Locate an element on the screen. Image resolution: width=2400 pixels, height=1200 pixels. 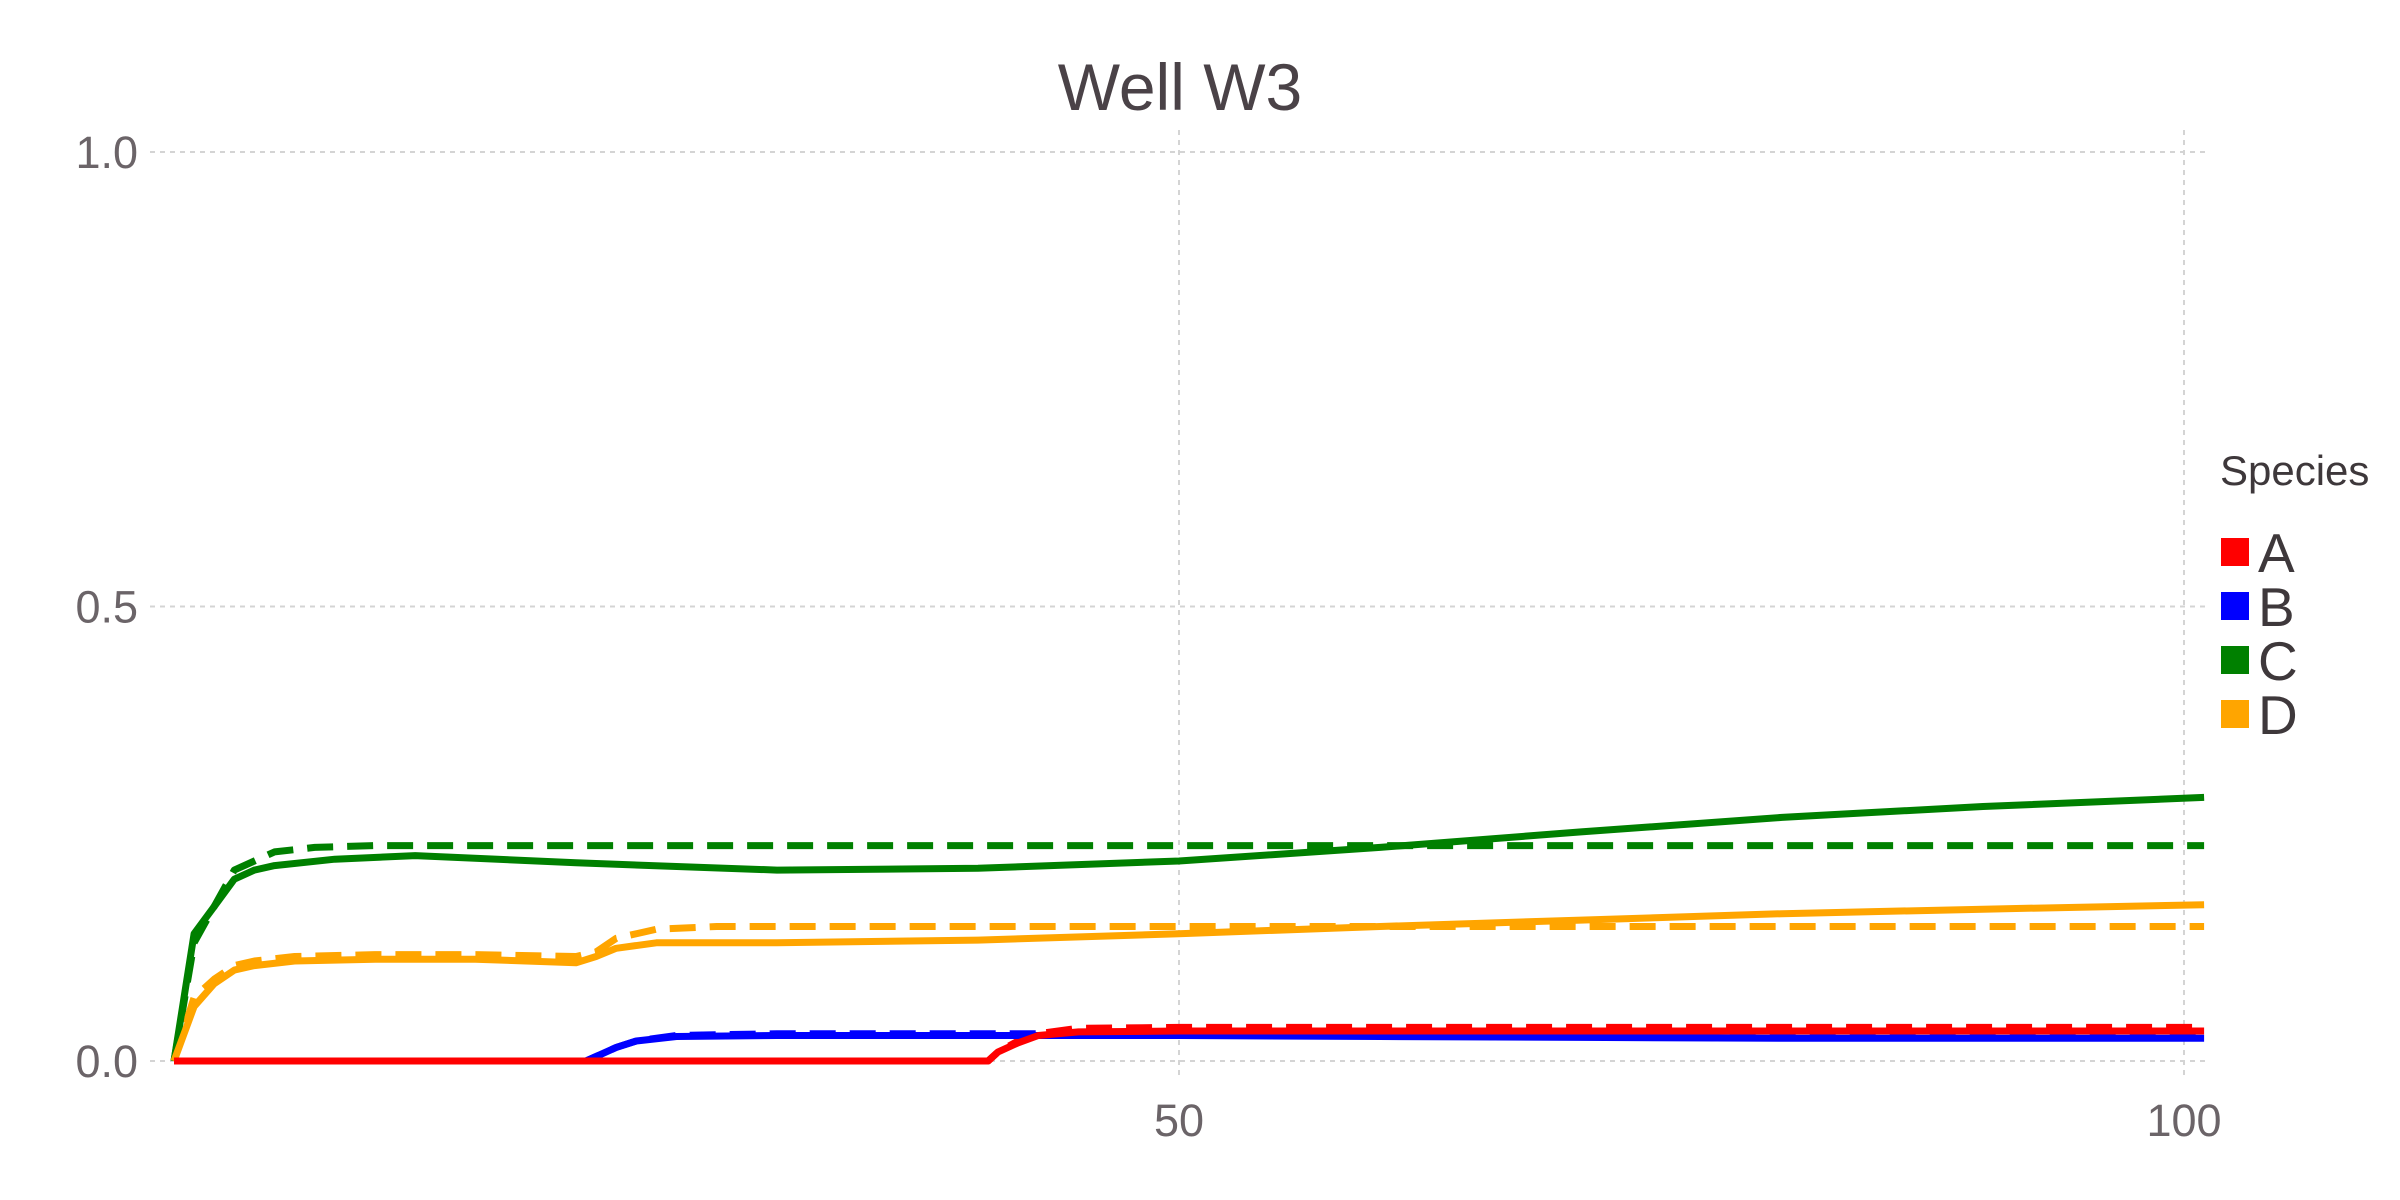
legend-label-a: A is located at coordinates (2276, 553).